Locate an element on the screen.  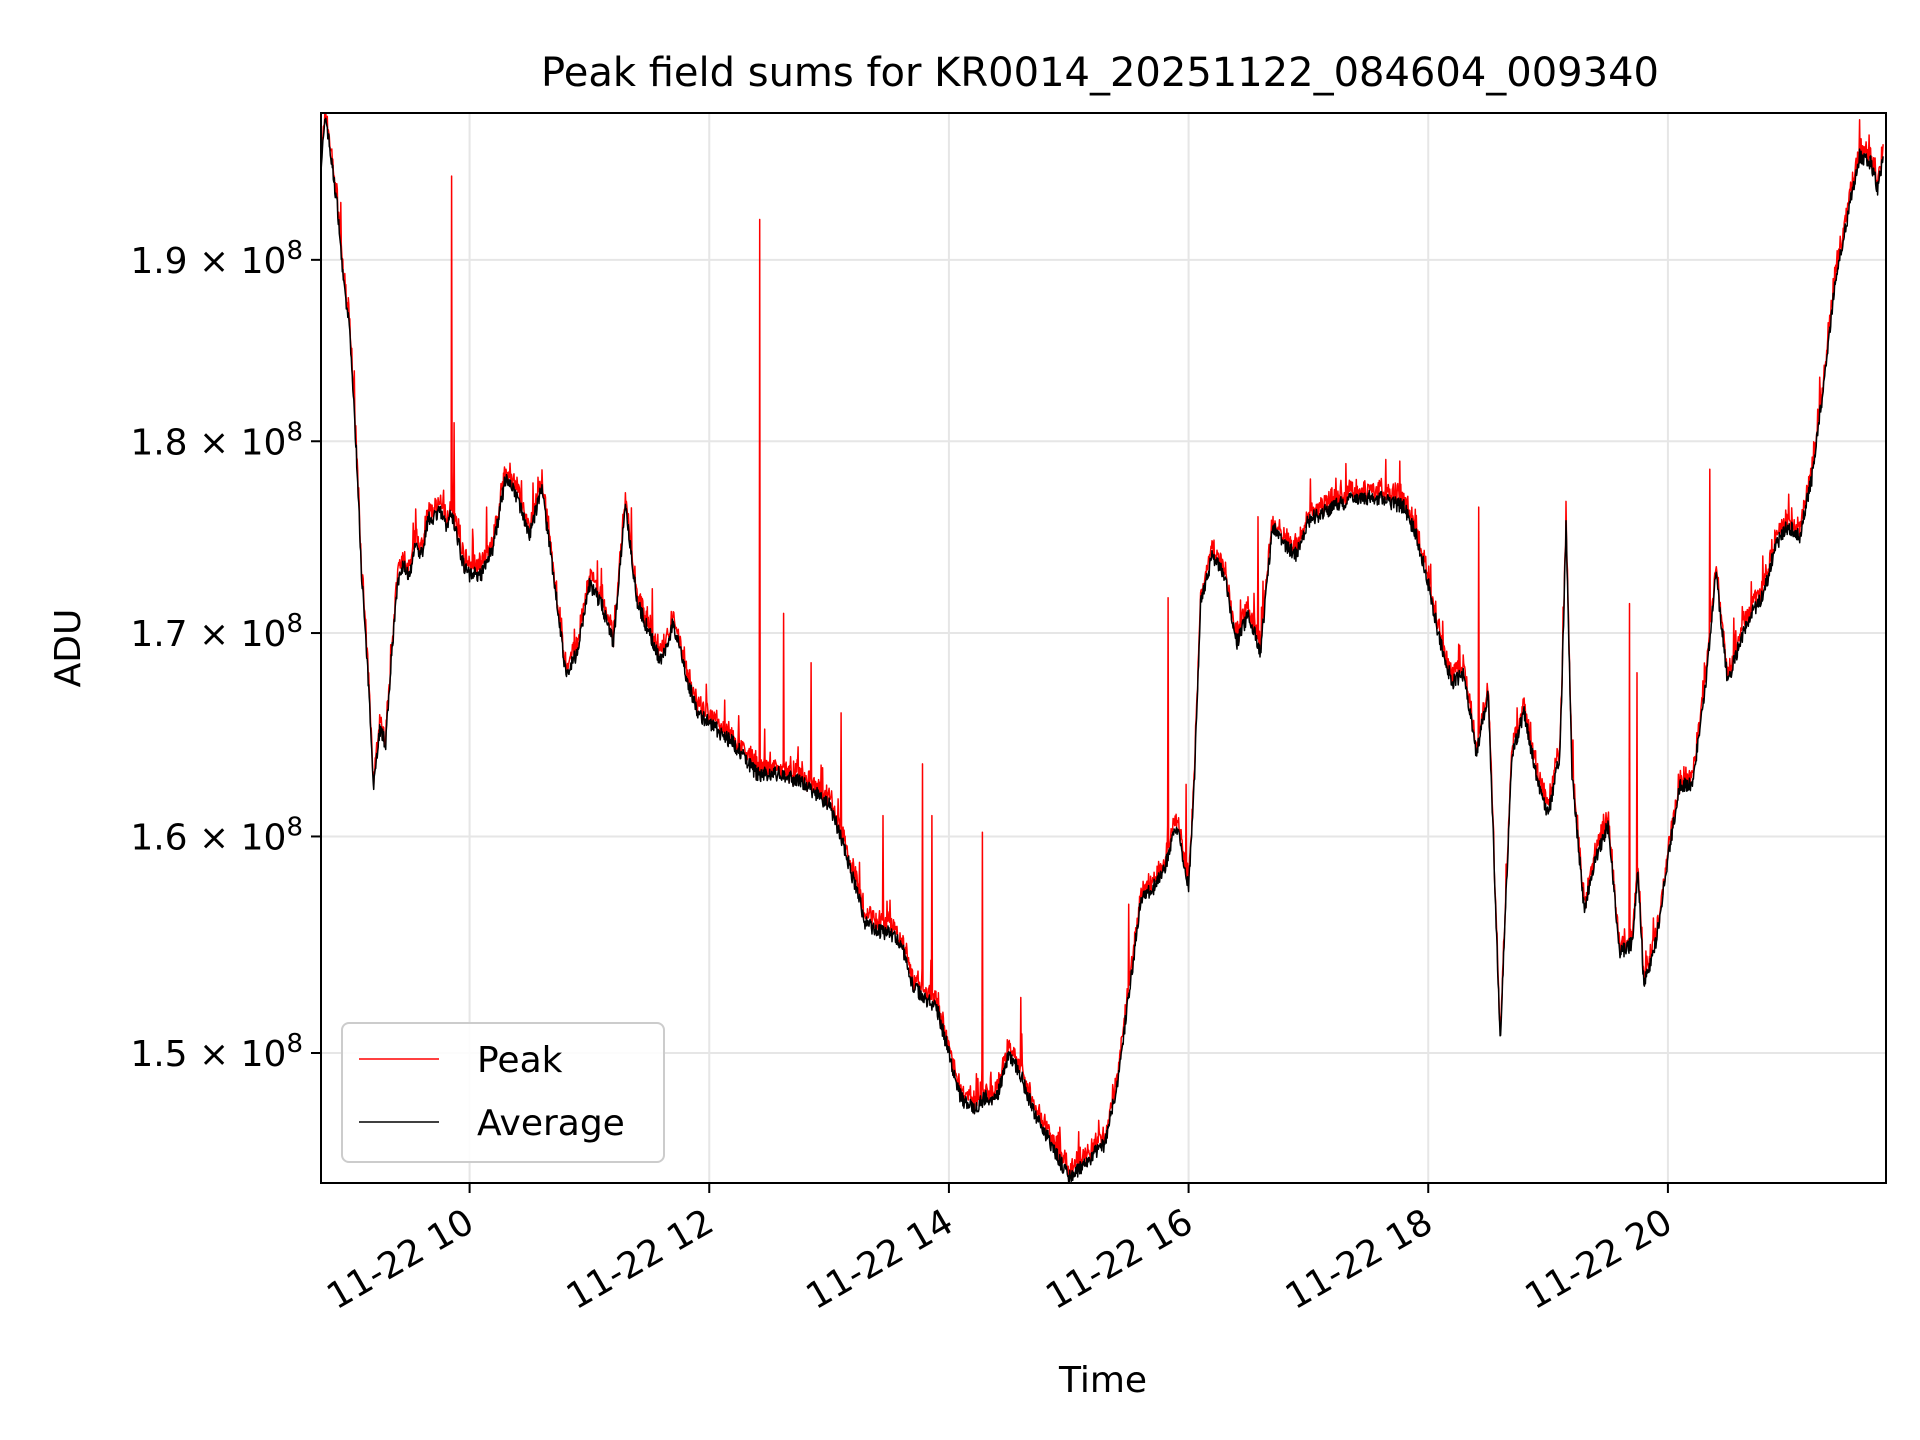
legend-peak-label: Peak is located at coordinates (520, 1060).